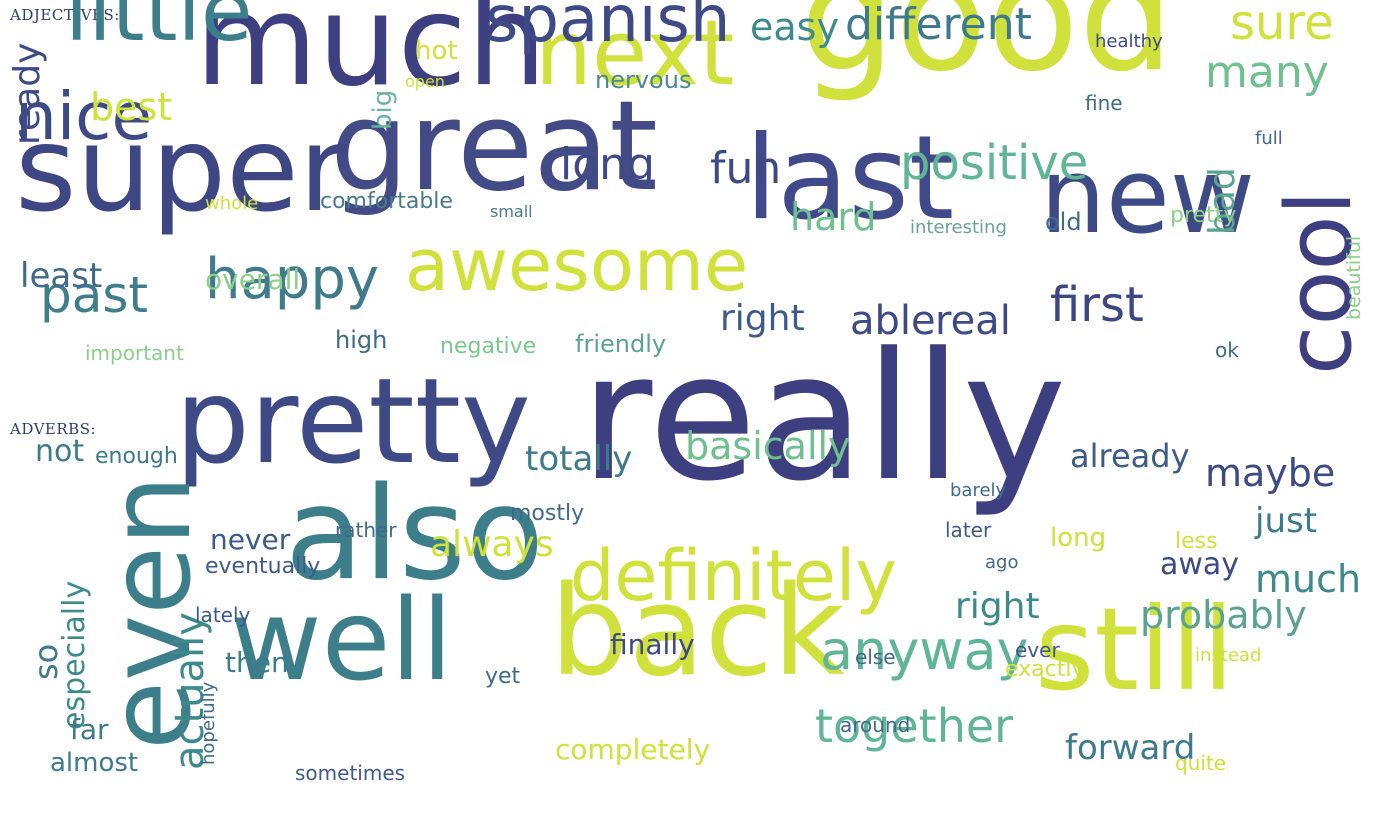  Describe the element at coordinates (893, 321) in the screenshot. I see `adjective-word: able` at that location.